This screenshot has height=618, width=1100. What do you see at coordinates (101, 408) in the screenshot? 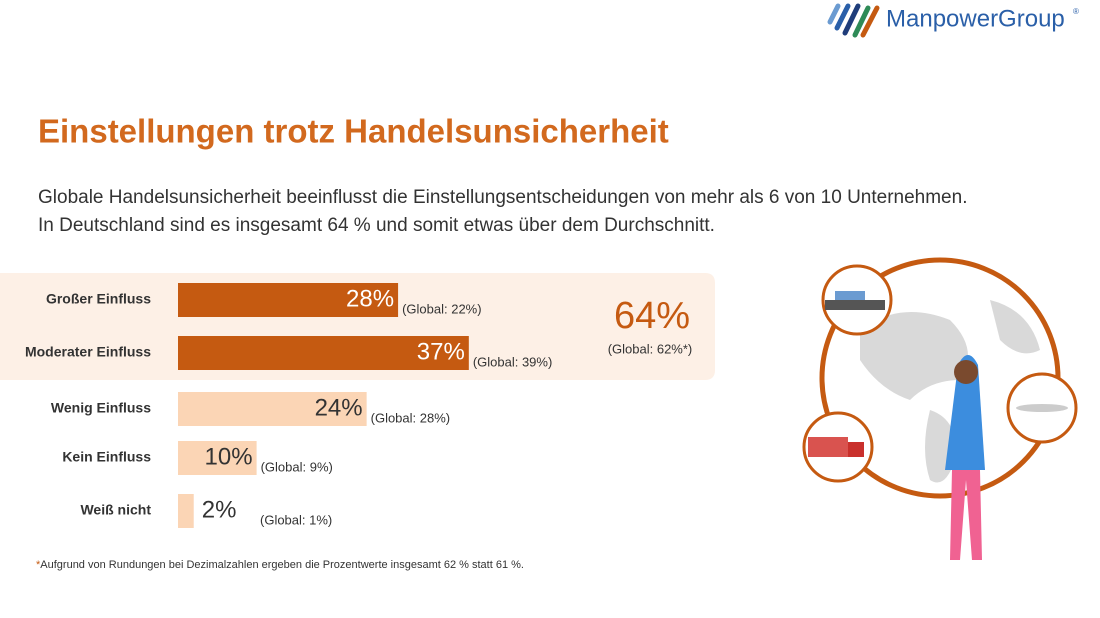
I see `category-label: Wenig Einfluss` at bounding box center [101, 408].